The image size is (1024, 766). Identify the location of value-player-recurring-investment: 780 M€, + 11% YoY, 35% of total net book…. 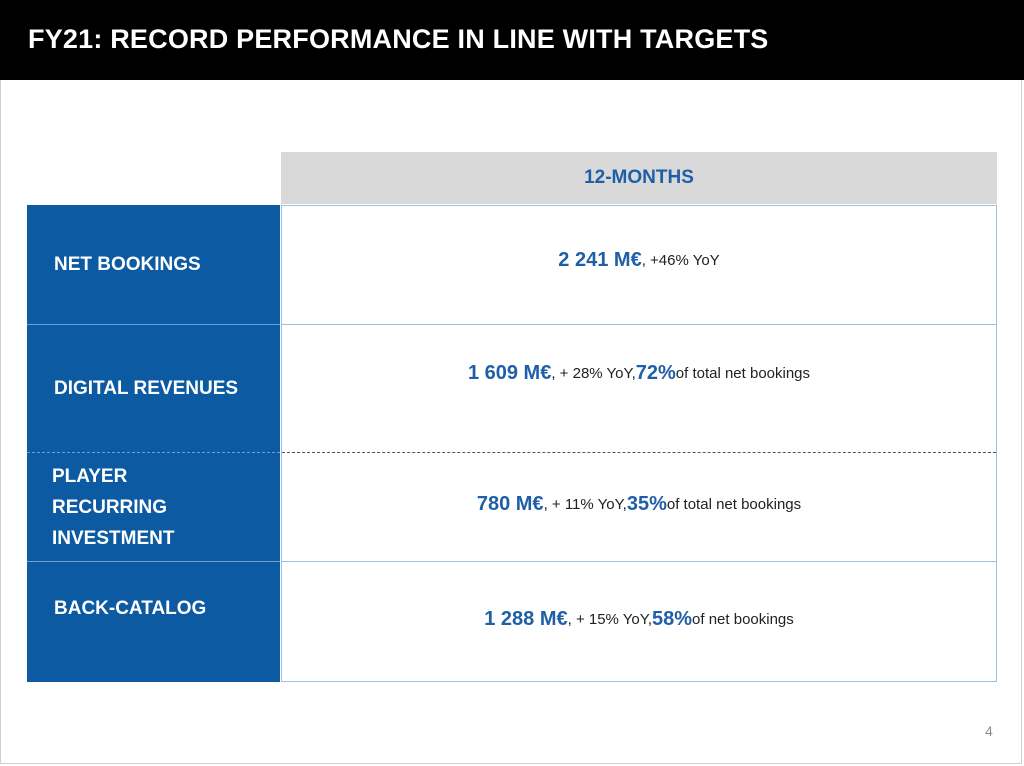
(639, 507).